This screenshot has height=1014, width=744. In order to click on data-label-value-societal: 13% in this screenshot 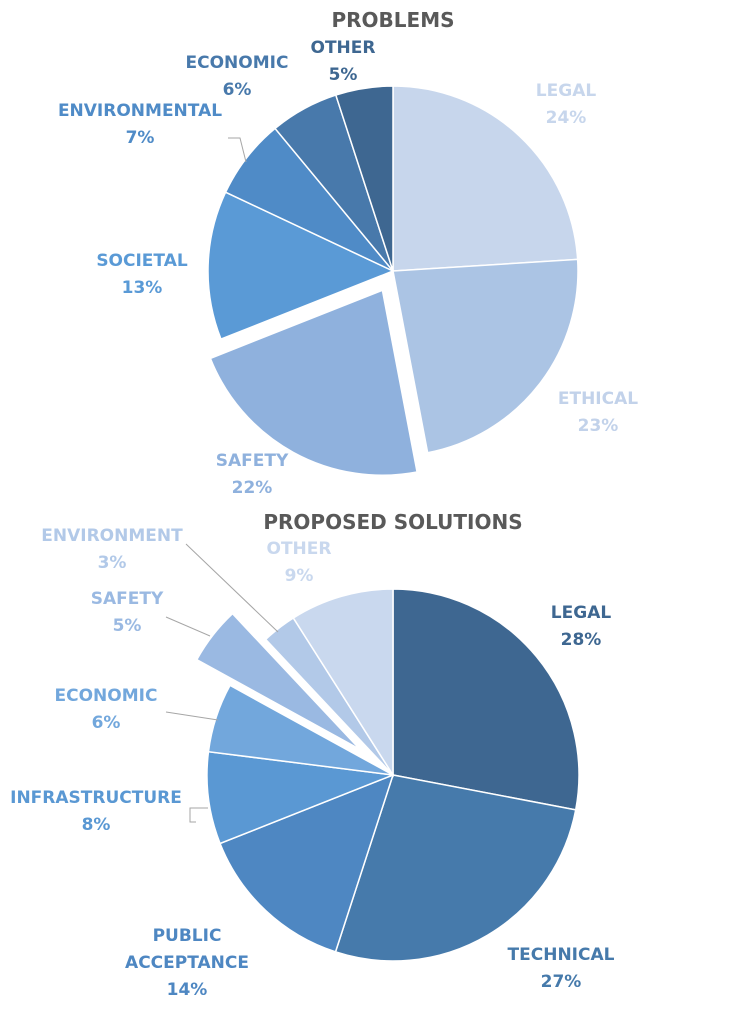, I will do `click(142, 288)`.